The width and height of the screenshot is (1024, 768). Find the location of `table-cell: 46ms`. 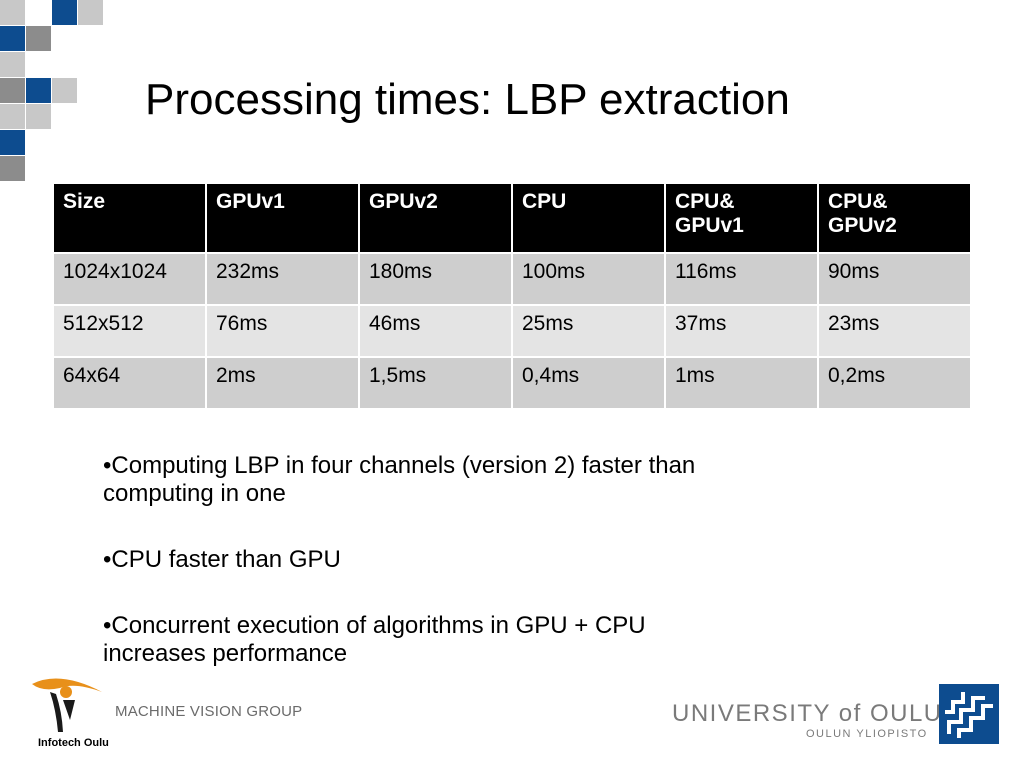

table-cell: 46ms is located at coordinates (435, 331).